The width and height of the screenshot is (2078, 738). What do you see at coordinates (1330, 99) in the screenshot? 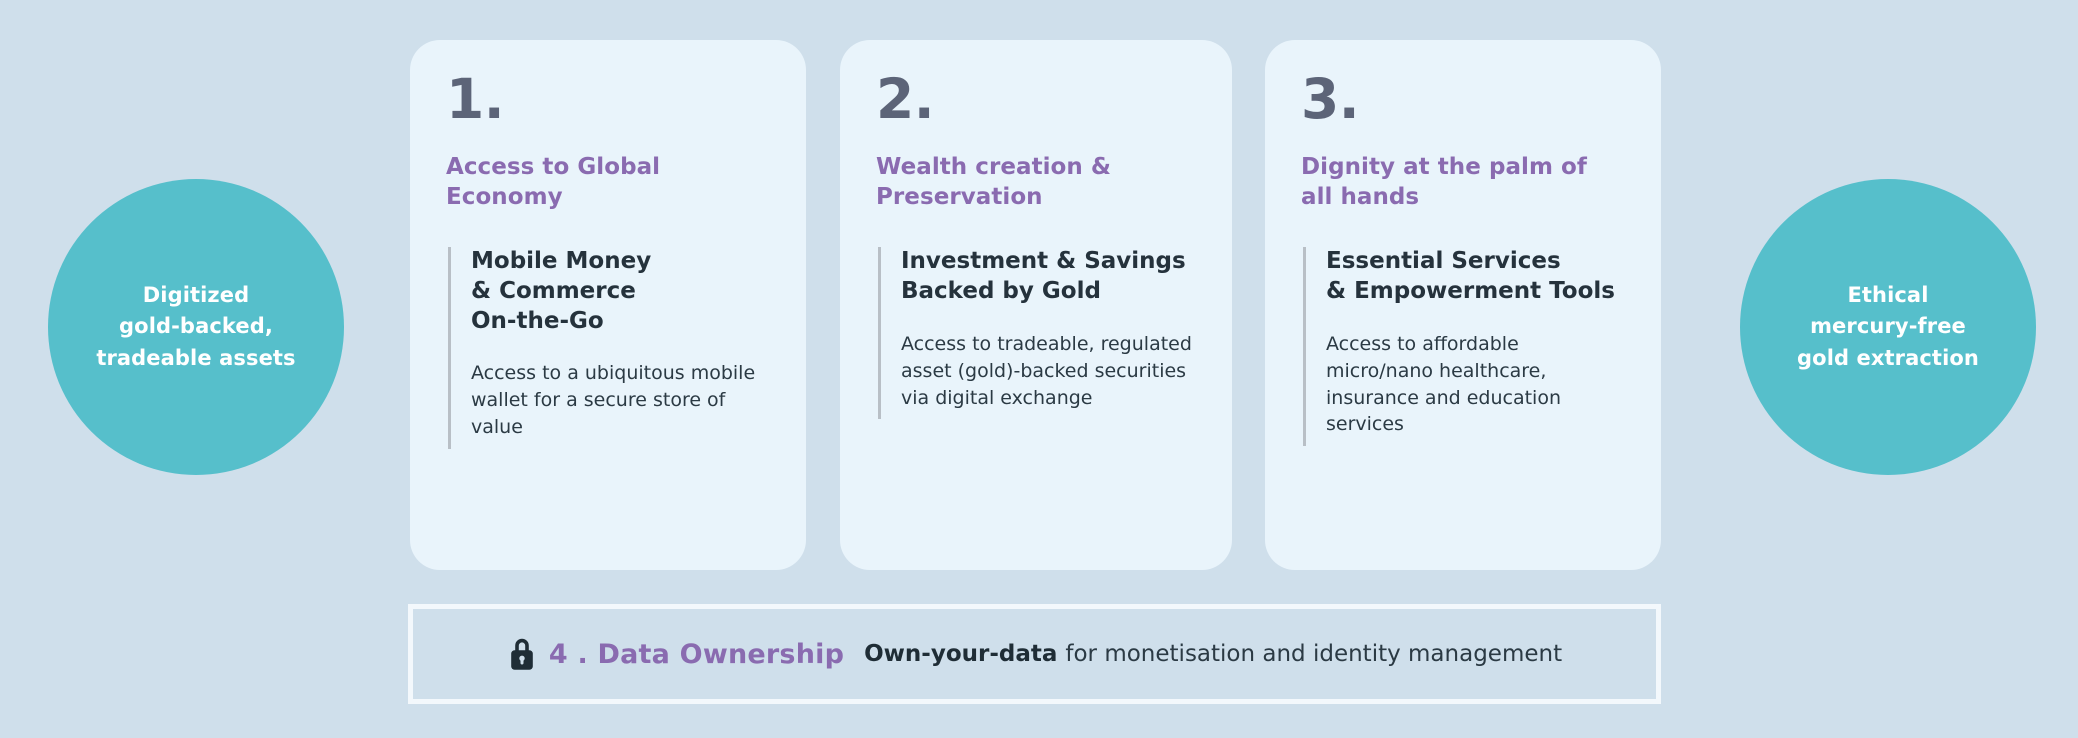
I see `card-3-number: 3.` at bounding box center [1330, 99].